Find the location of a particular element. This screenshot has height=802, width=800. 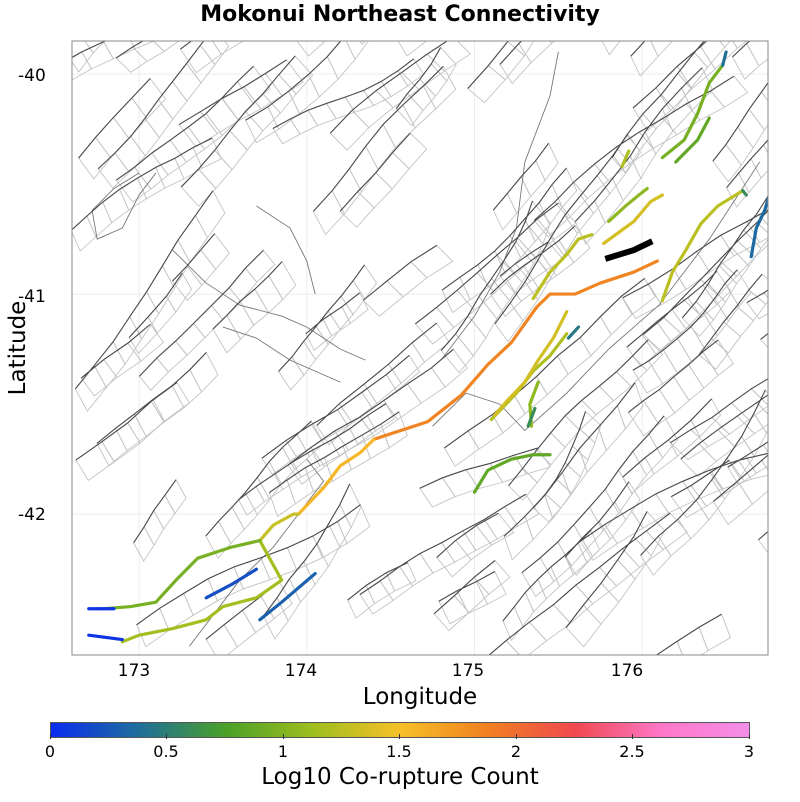

x-tick-label: 176 is located at coordinates (627, 671).